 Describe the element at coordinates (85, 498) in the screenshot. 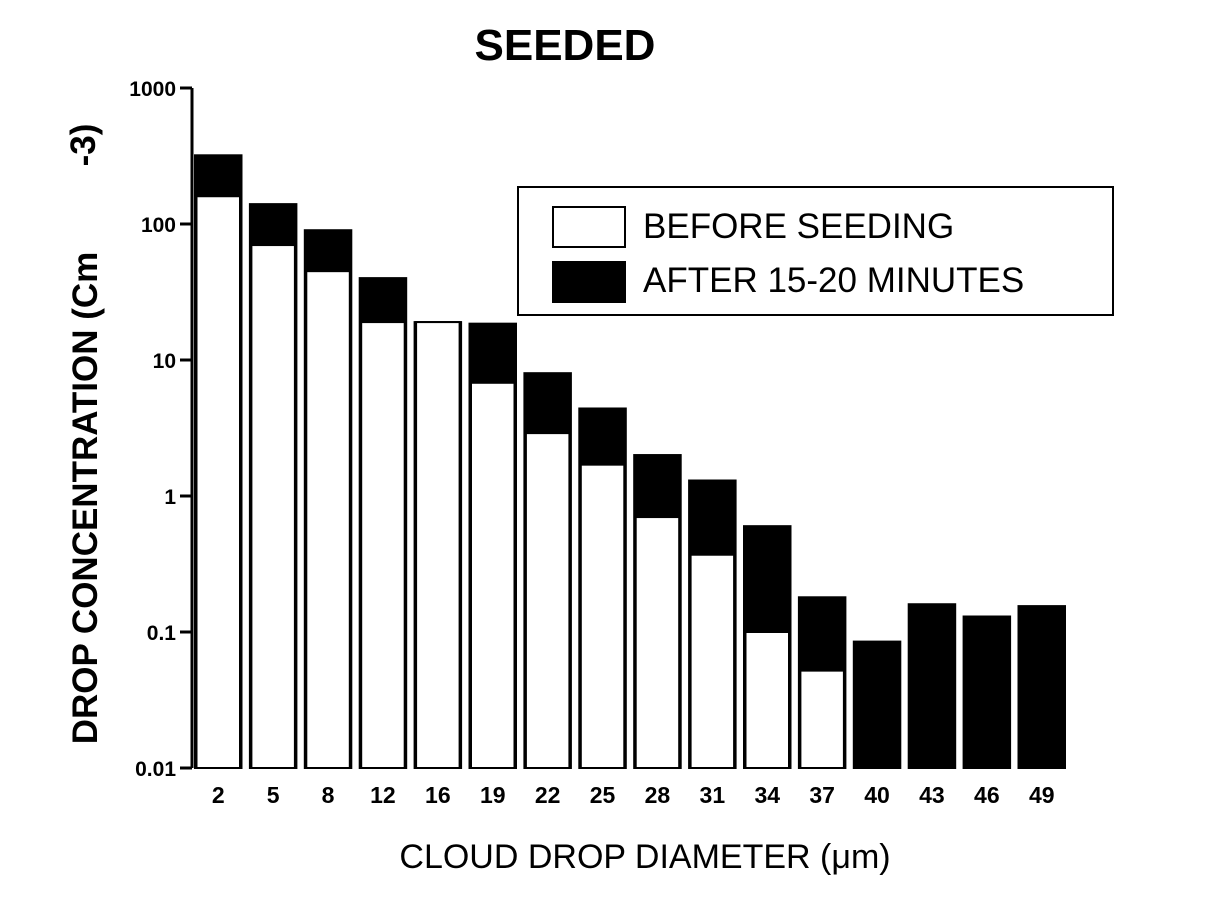

I see `y-axis-label: DROP CONCENTRATION (Cm` at that location.